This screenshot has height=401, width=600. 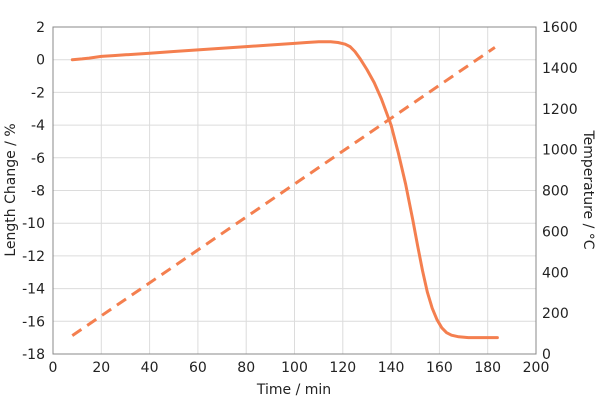 I want to click on x-tick-label: 60, so click(x=198, y=368).